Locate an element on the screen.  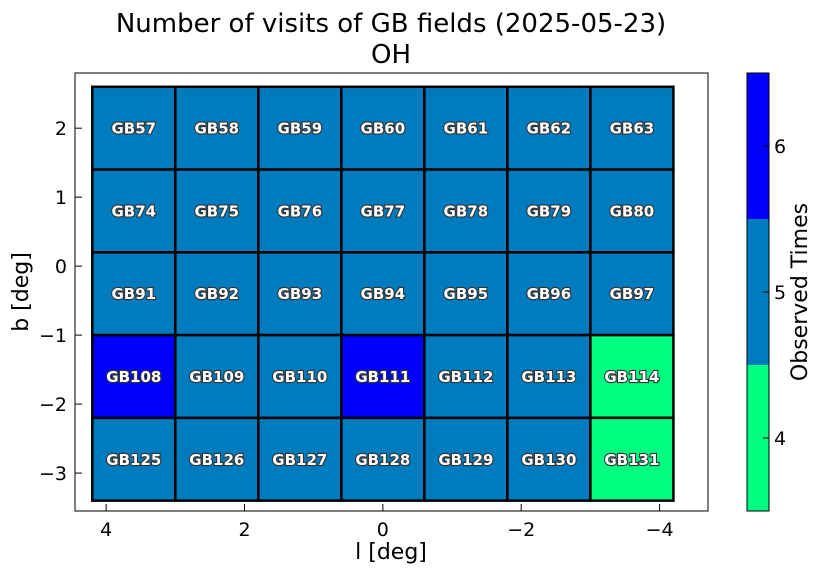
field-label-gb125: GB125 is located at coordinates (133, 460).